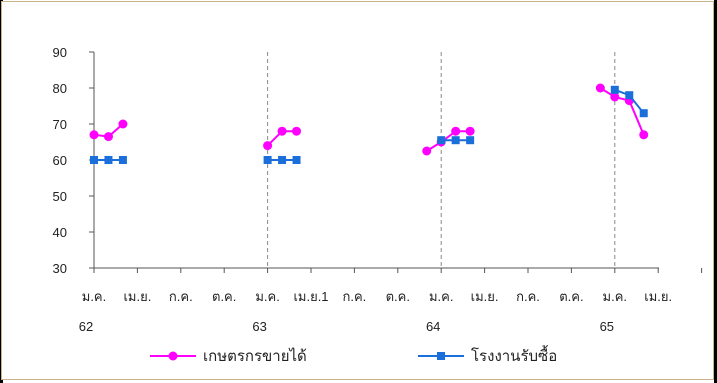 The height and width of the screenshot is (383, 717). I want to click on right-edge-bar, so click(715, 191).